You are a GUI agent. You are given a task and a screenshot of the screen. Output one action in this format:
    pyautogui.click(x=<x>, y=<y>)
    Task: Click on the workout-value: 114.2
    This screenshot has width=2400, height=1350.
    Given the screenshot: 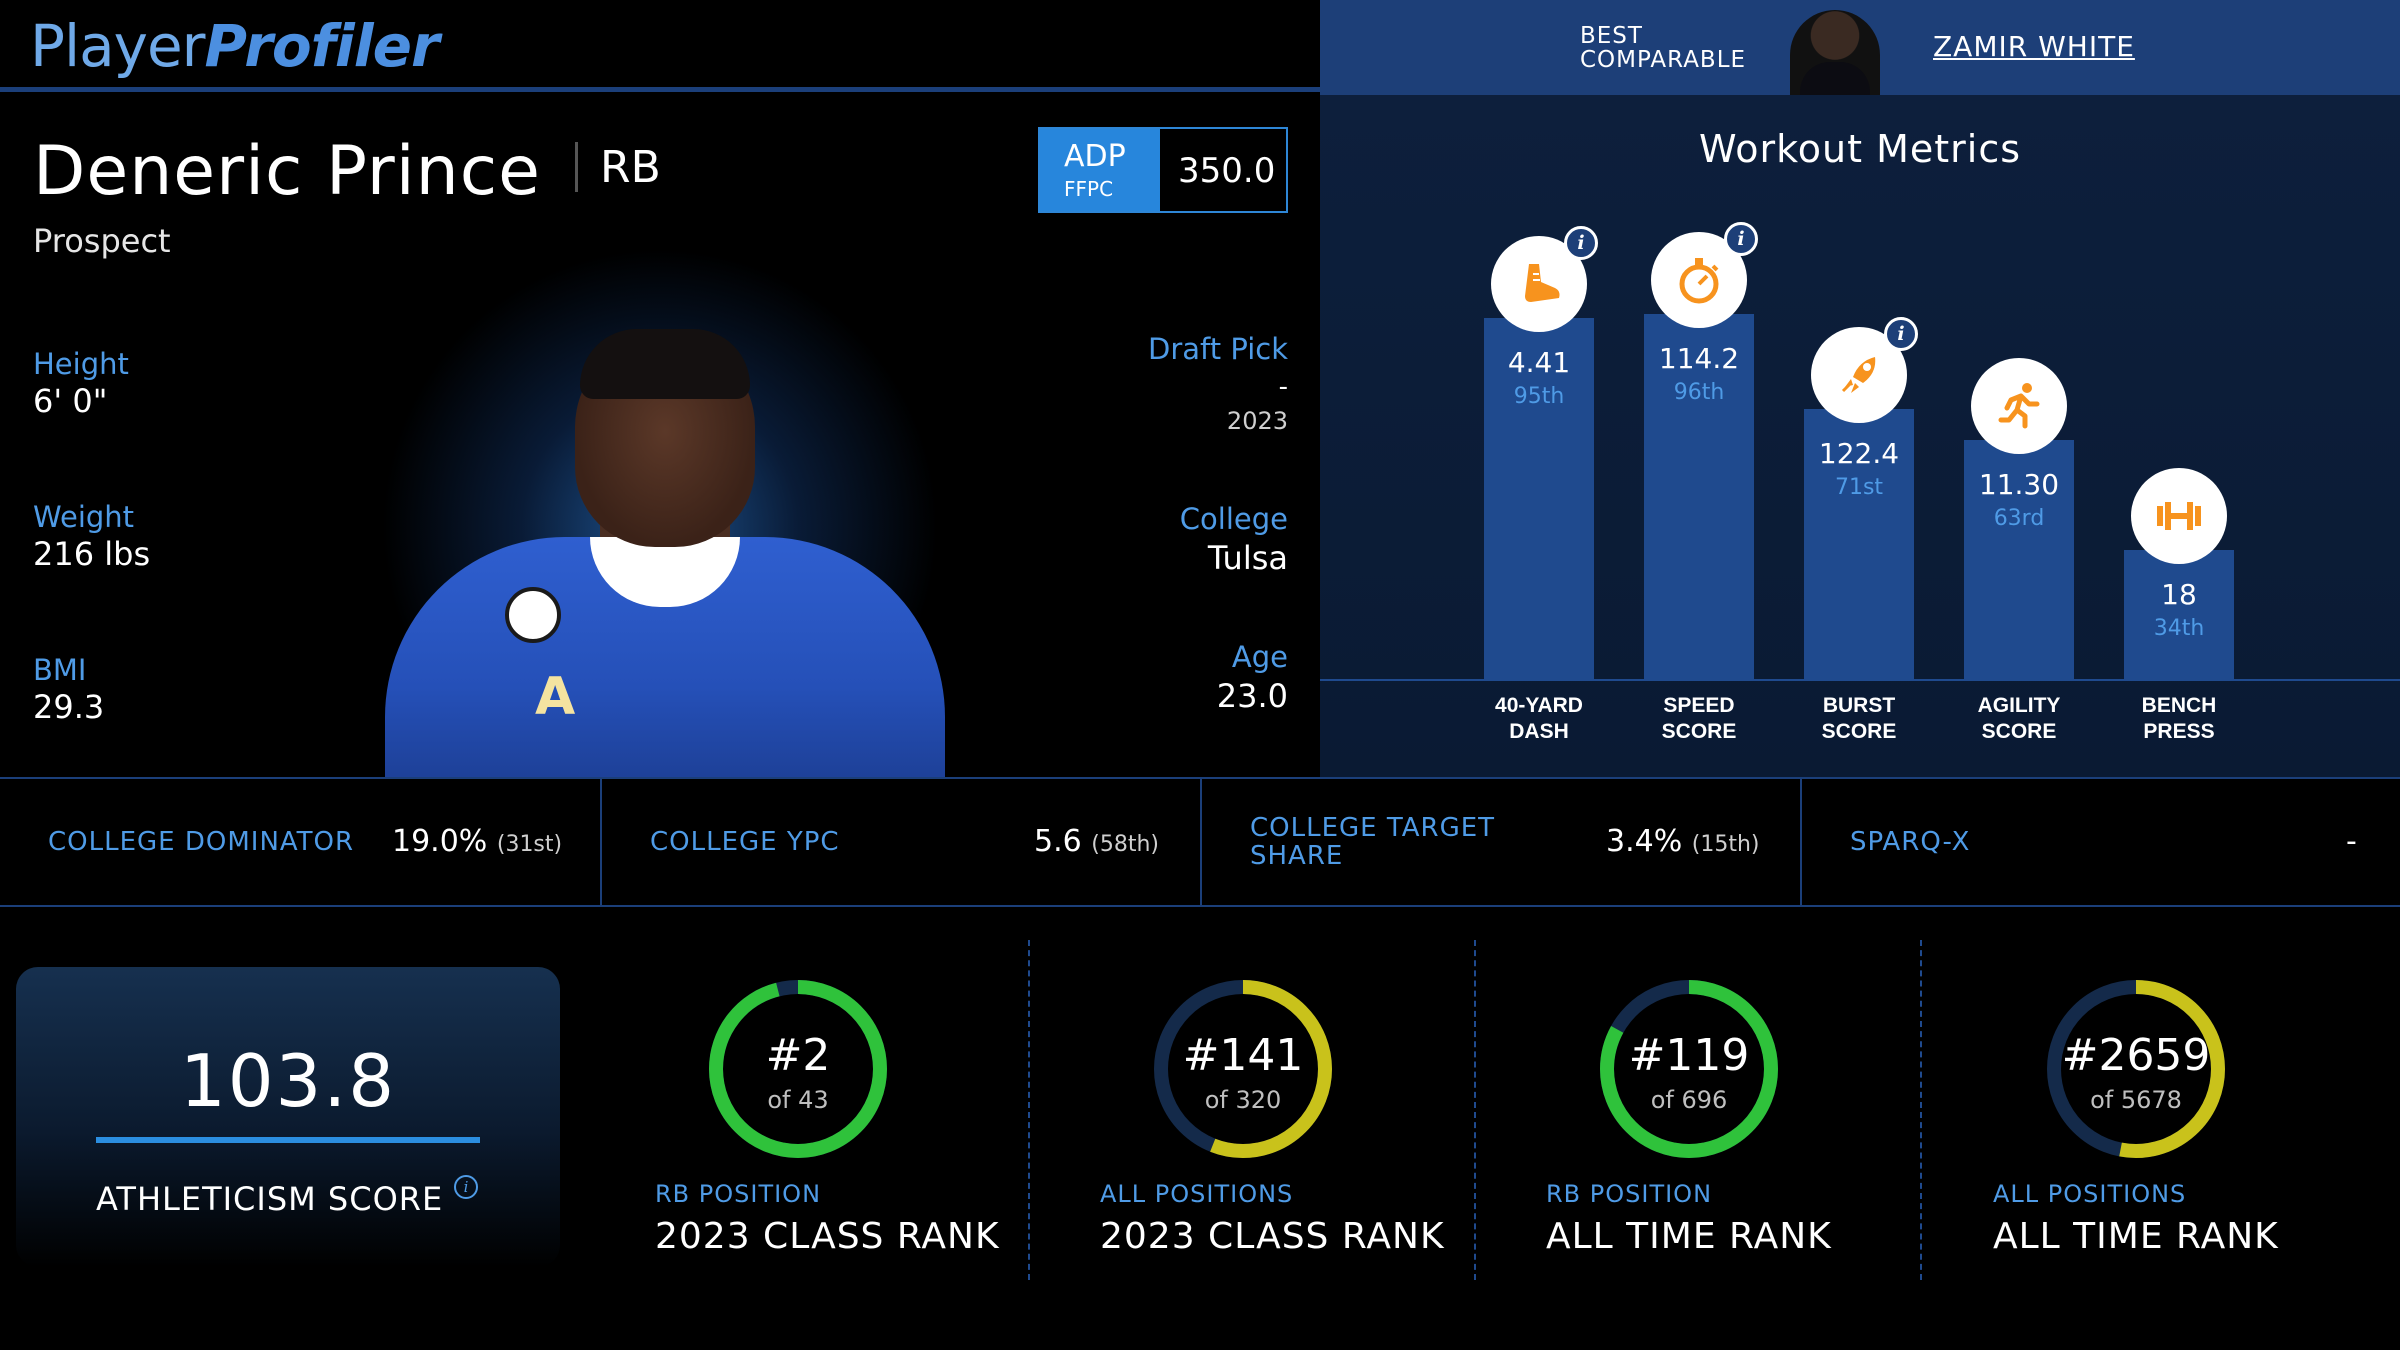 What is the action you would take?
    pyautogui.click(x=1699, y=358)
    